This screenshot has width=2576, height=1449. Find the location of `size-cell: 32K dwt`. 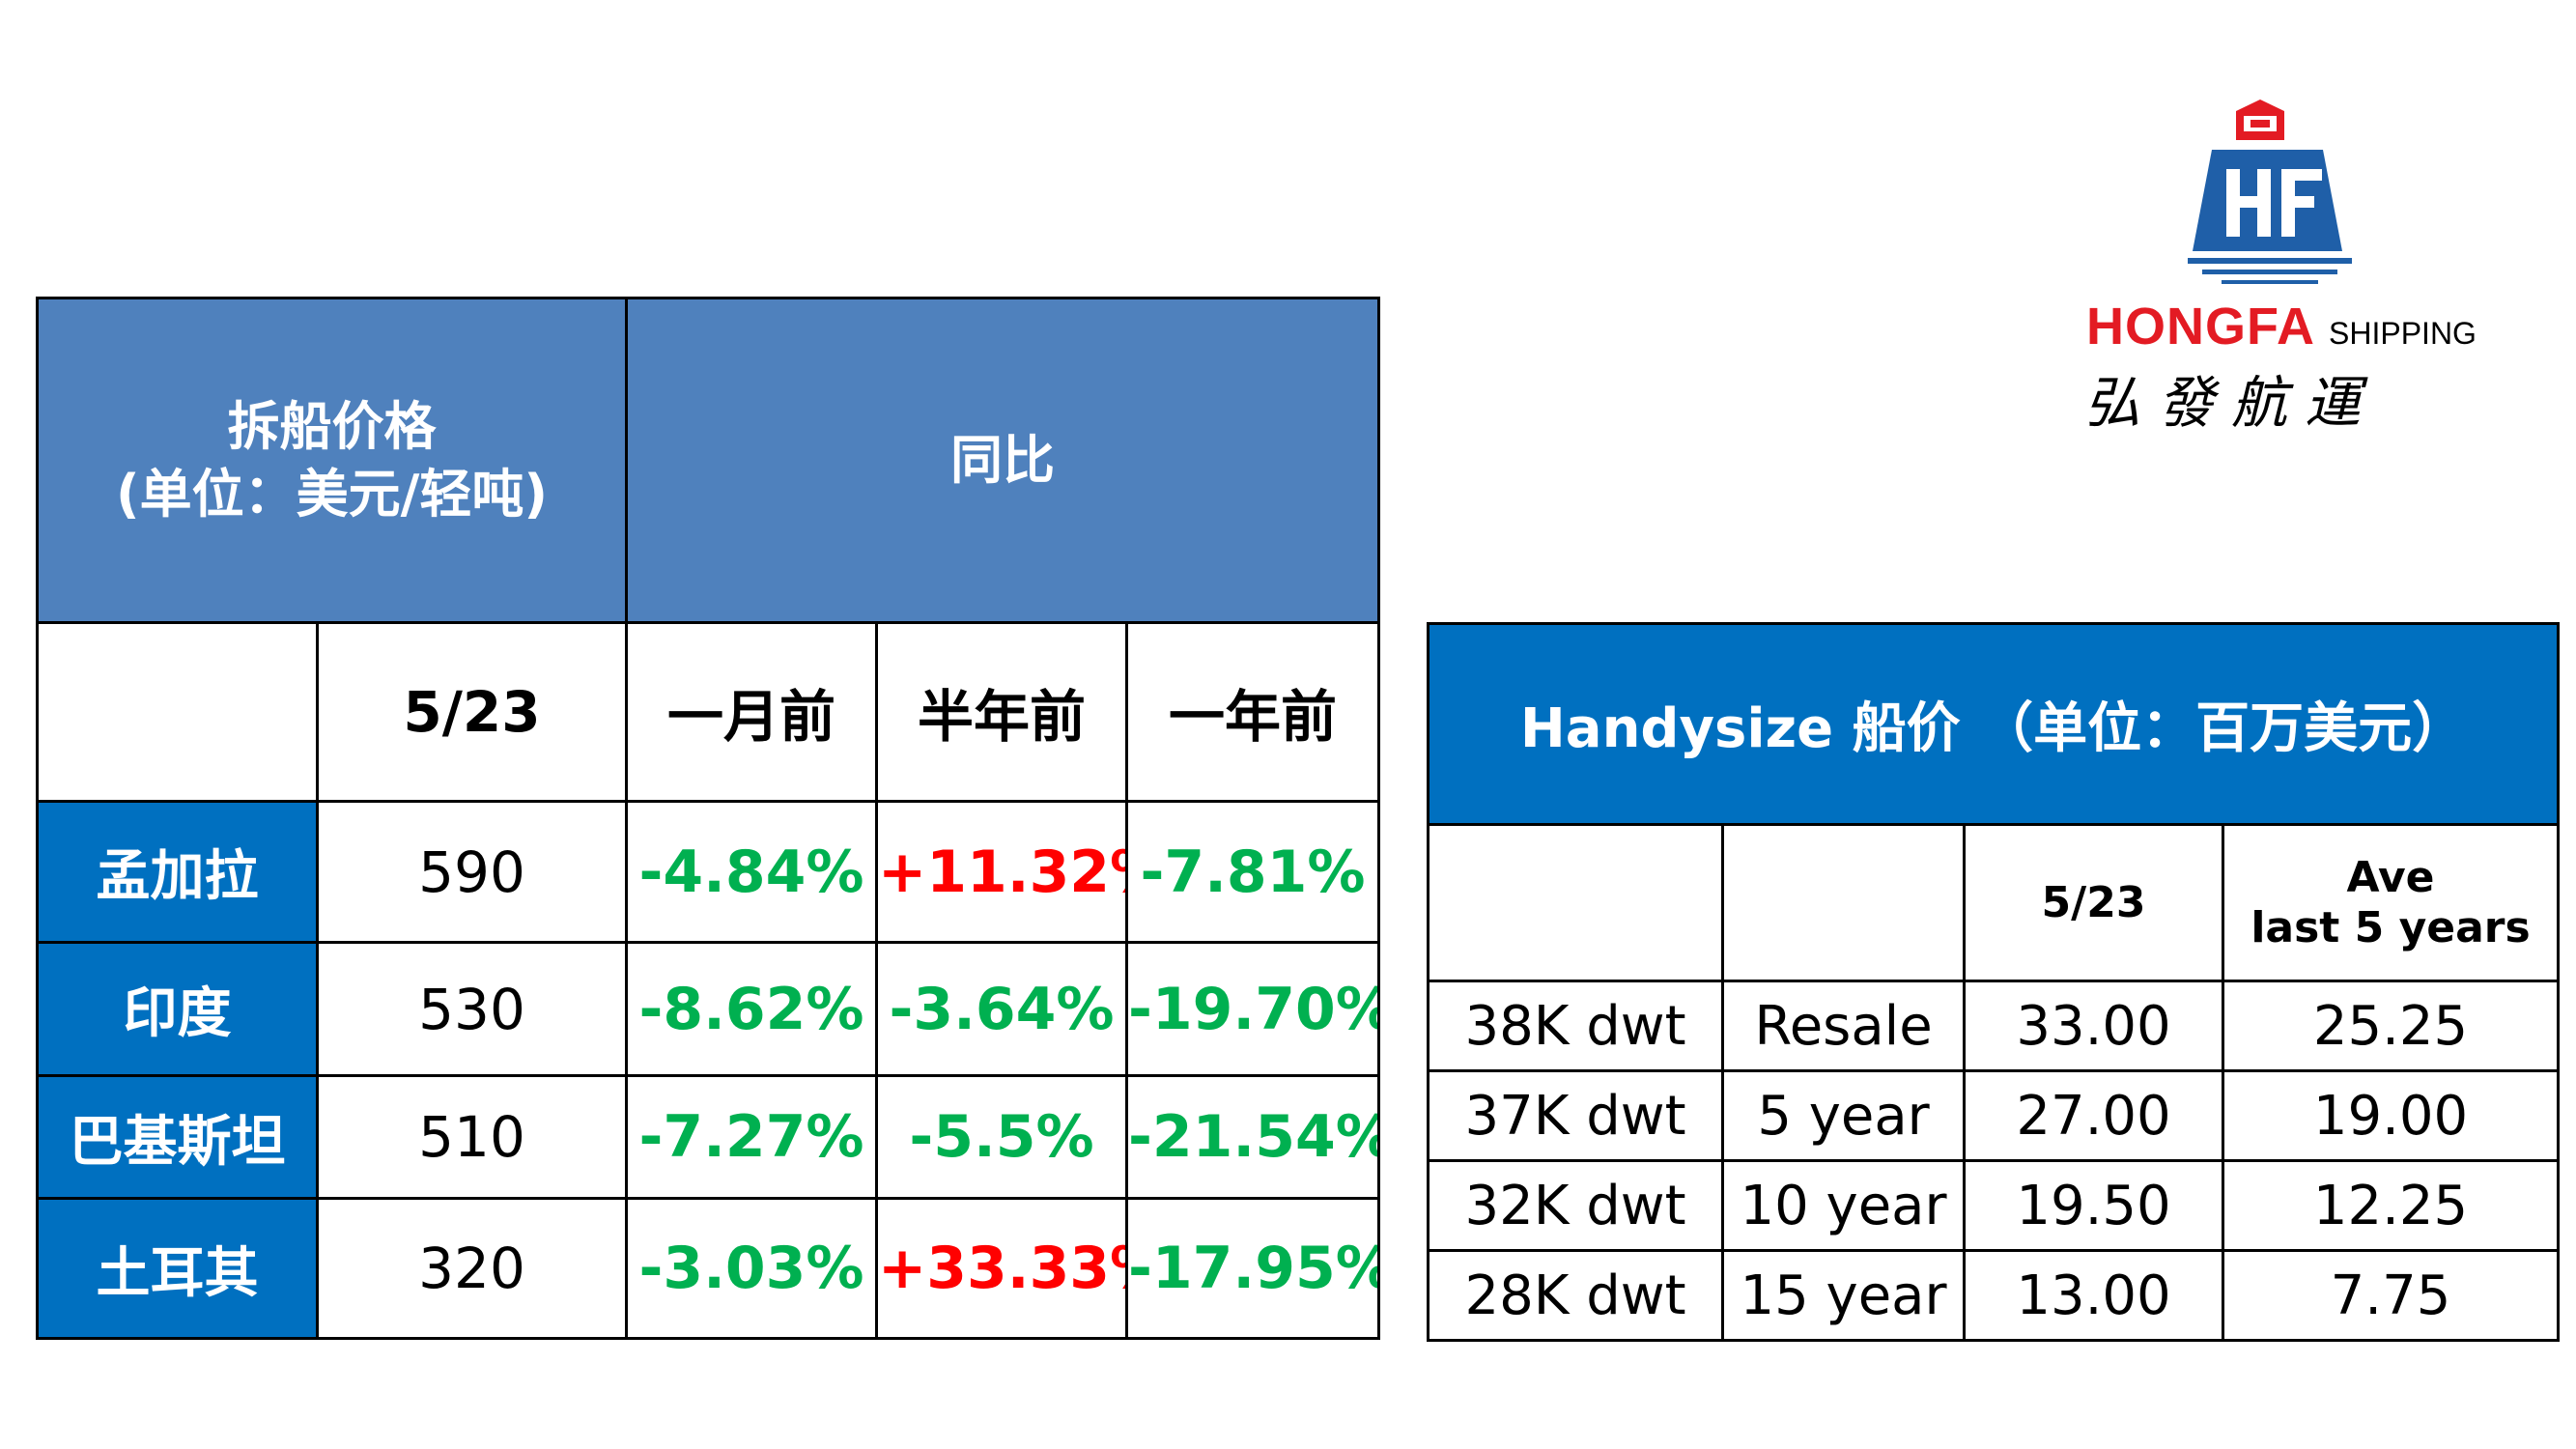

size-cell: 32K dwt is located at coordinates (1575, 1205).